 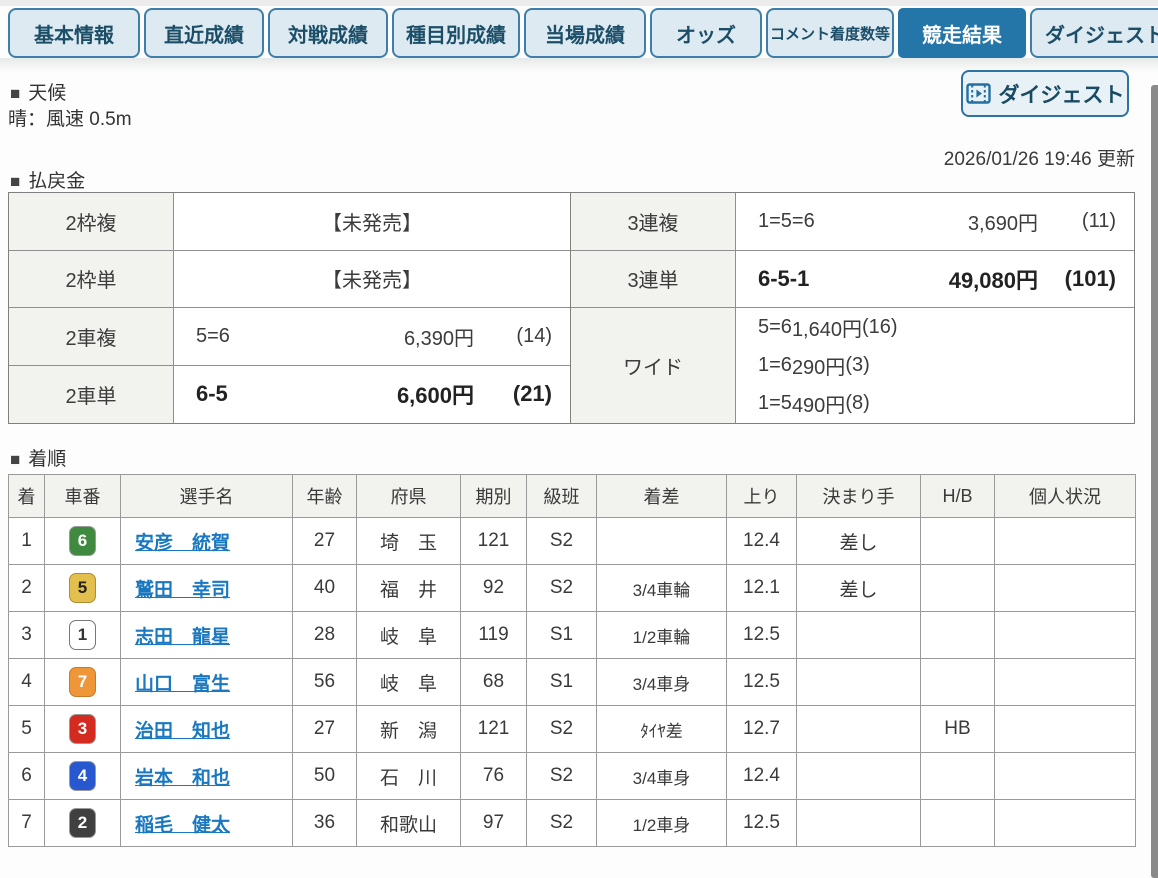 What do you see at coordinates (653, 365) in the screenshot?
I see `bet-type-label: ワイド` at bounding box center [653, 365].